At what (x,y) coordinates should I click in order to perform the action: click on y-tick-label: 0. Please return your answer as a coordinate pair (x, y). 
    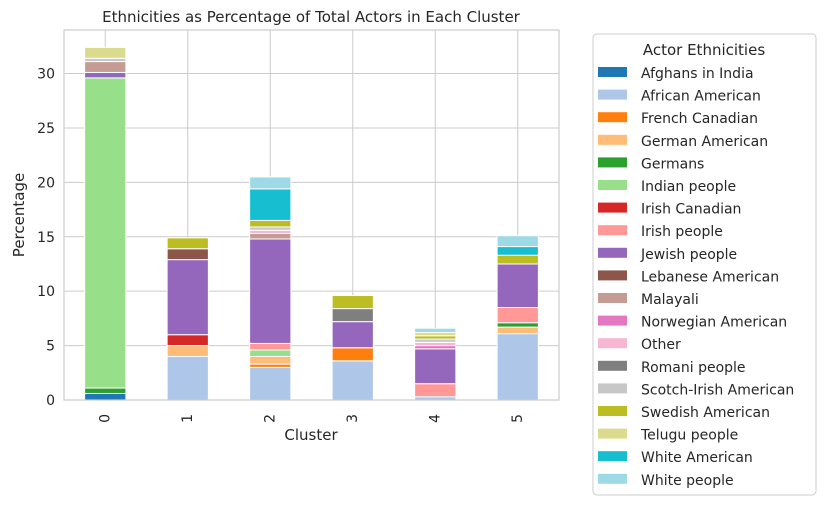
    Looking at the image, I should click on (50, 401).